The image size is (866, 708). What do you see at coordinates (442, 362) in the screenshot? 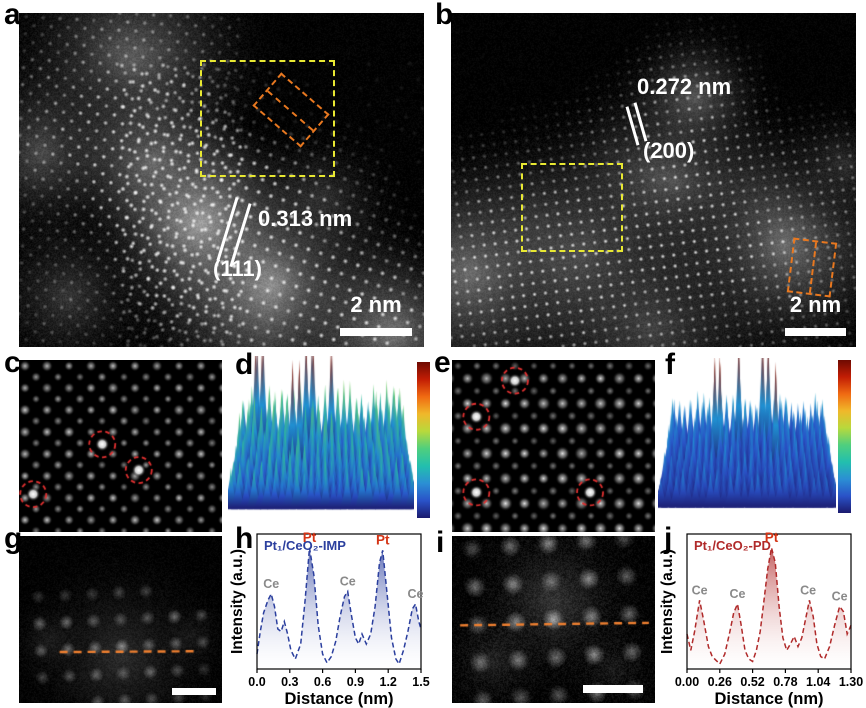
I see `panel-label-e: e` at bounding box center [442, 362].